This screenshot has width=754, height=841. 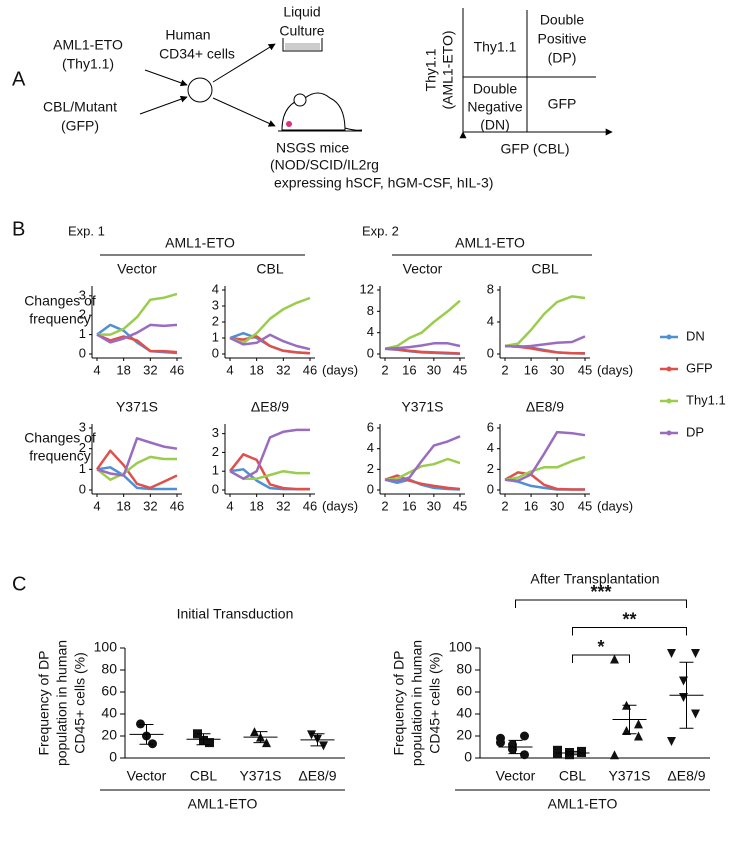 What do you see at coordinates (80, 107) in the screenshot?
I see `input-name: CBL/Mutant` at bounding box center [80, 107].